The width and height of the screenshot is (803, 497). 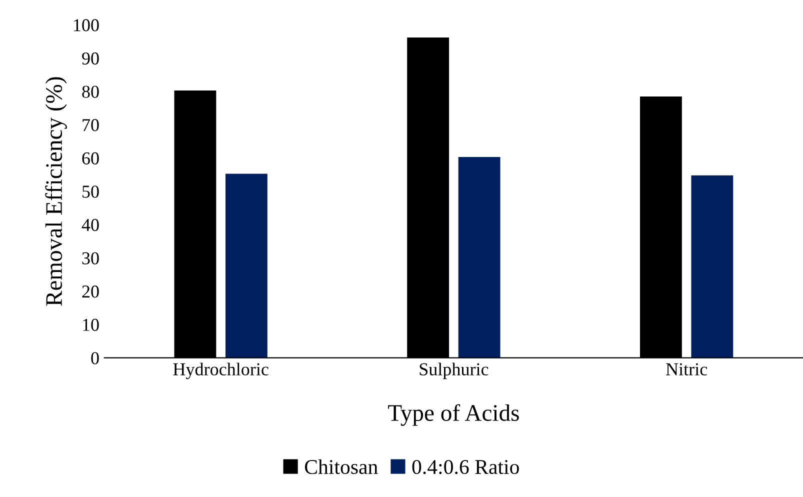 What do you see at coordinates (220, 371) in the screenshot?
I see `x-tick-label: Hydrochloric` at bounding box center [220, 371].